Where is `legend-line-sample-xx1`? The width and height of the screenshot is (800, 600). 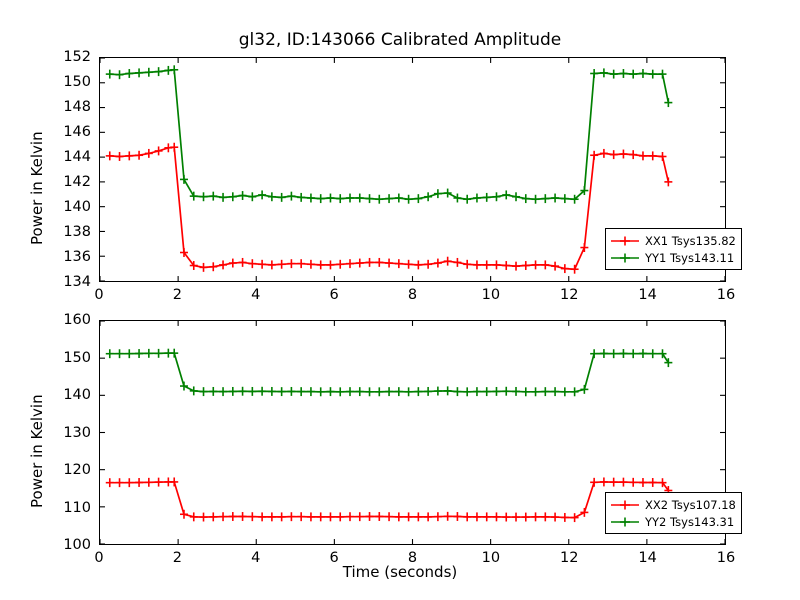
legend-line-sample-xx1 is located at coordinates (625, 240).